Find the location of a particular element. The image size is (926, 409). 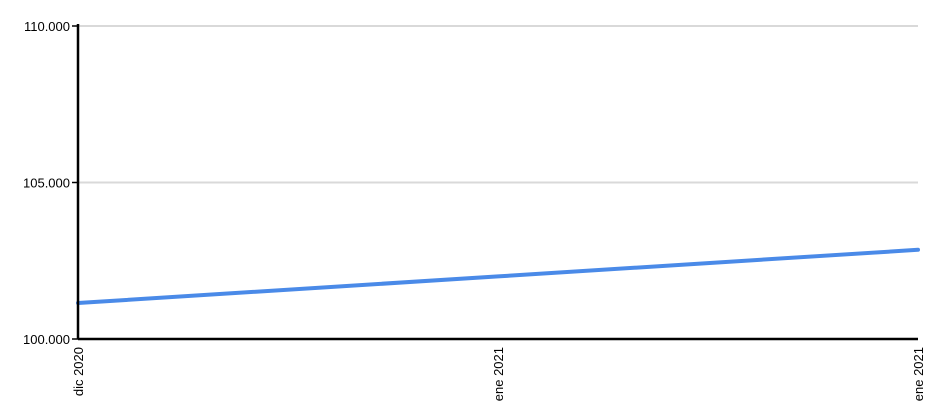

series-layer is located at coordinates (498, 276).